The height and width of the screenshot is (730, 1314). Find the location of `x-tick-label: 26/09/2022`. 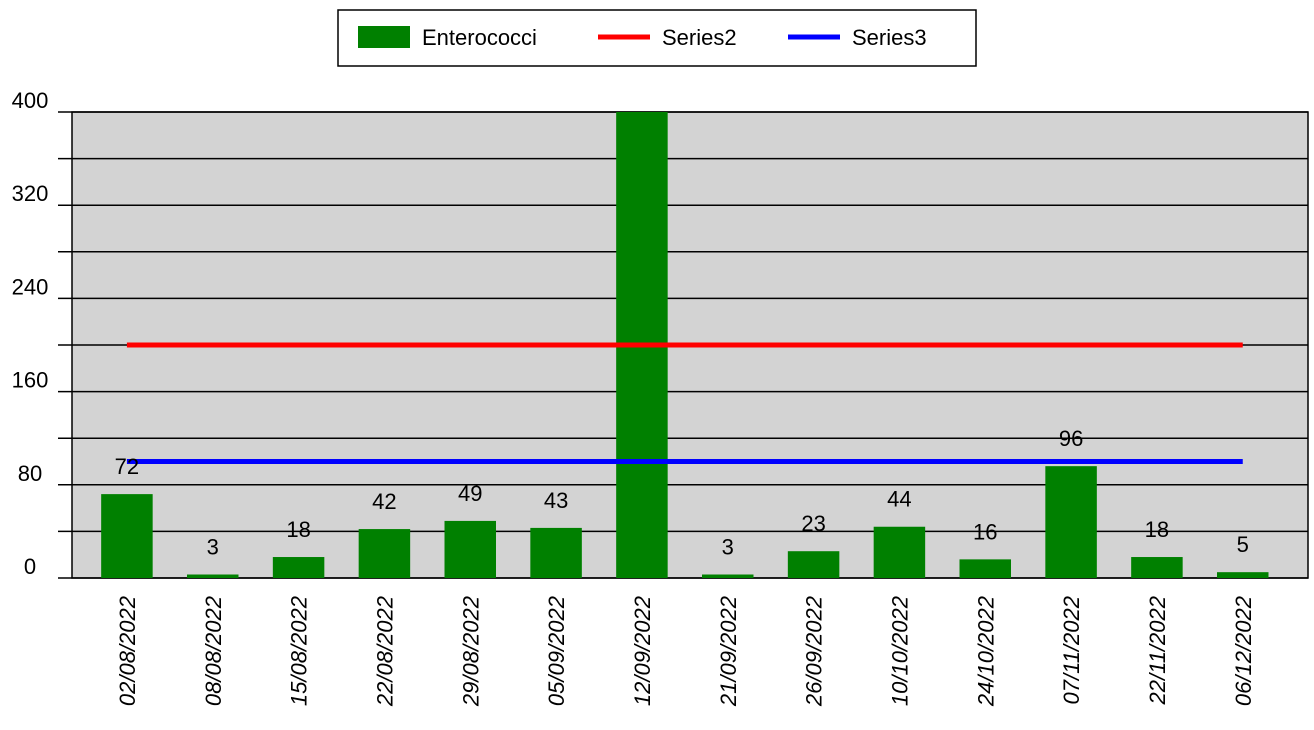

x-tick-label: 26/09/2022 is located at coordinates (814, 651).